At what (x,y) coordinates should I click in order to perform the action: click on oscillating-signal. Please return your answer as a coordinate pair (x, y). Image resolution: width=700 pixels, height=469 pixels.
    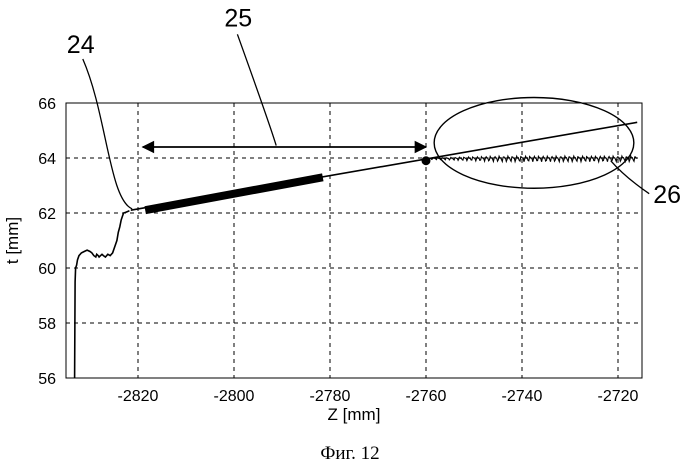
    Looking at the image, I should click on (532, 159).